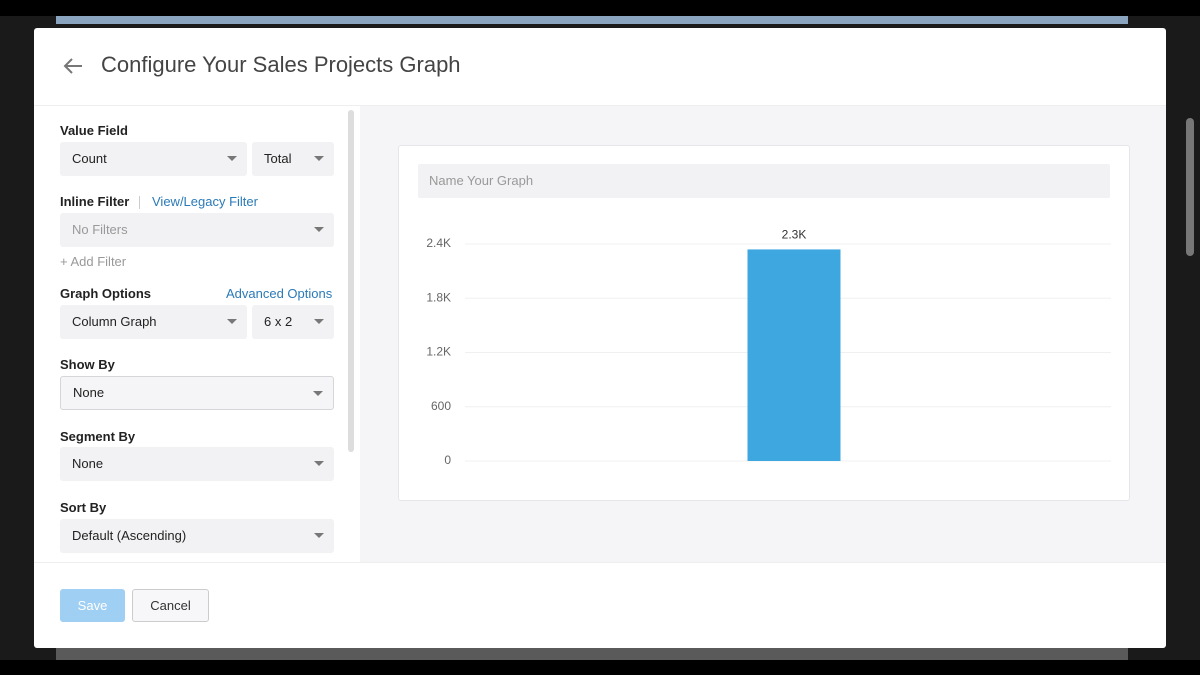 This screenshot has height=675, width=1200. Describe the element at coordinates (293, 322) in the screenshot. I see `dropdown: 6 x 2` at that location.